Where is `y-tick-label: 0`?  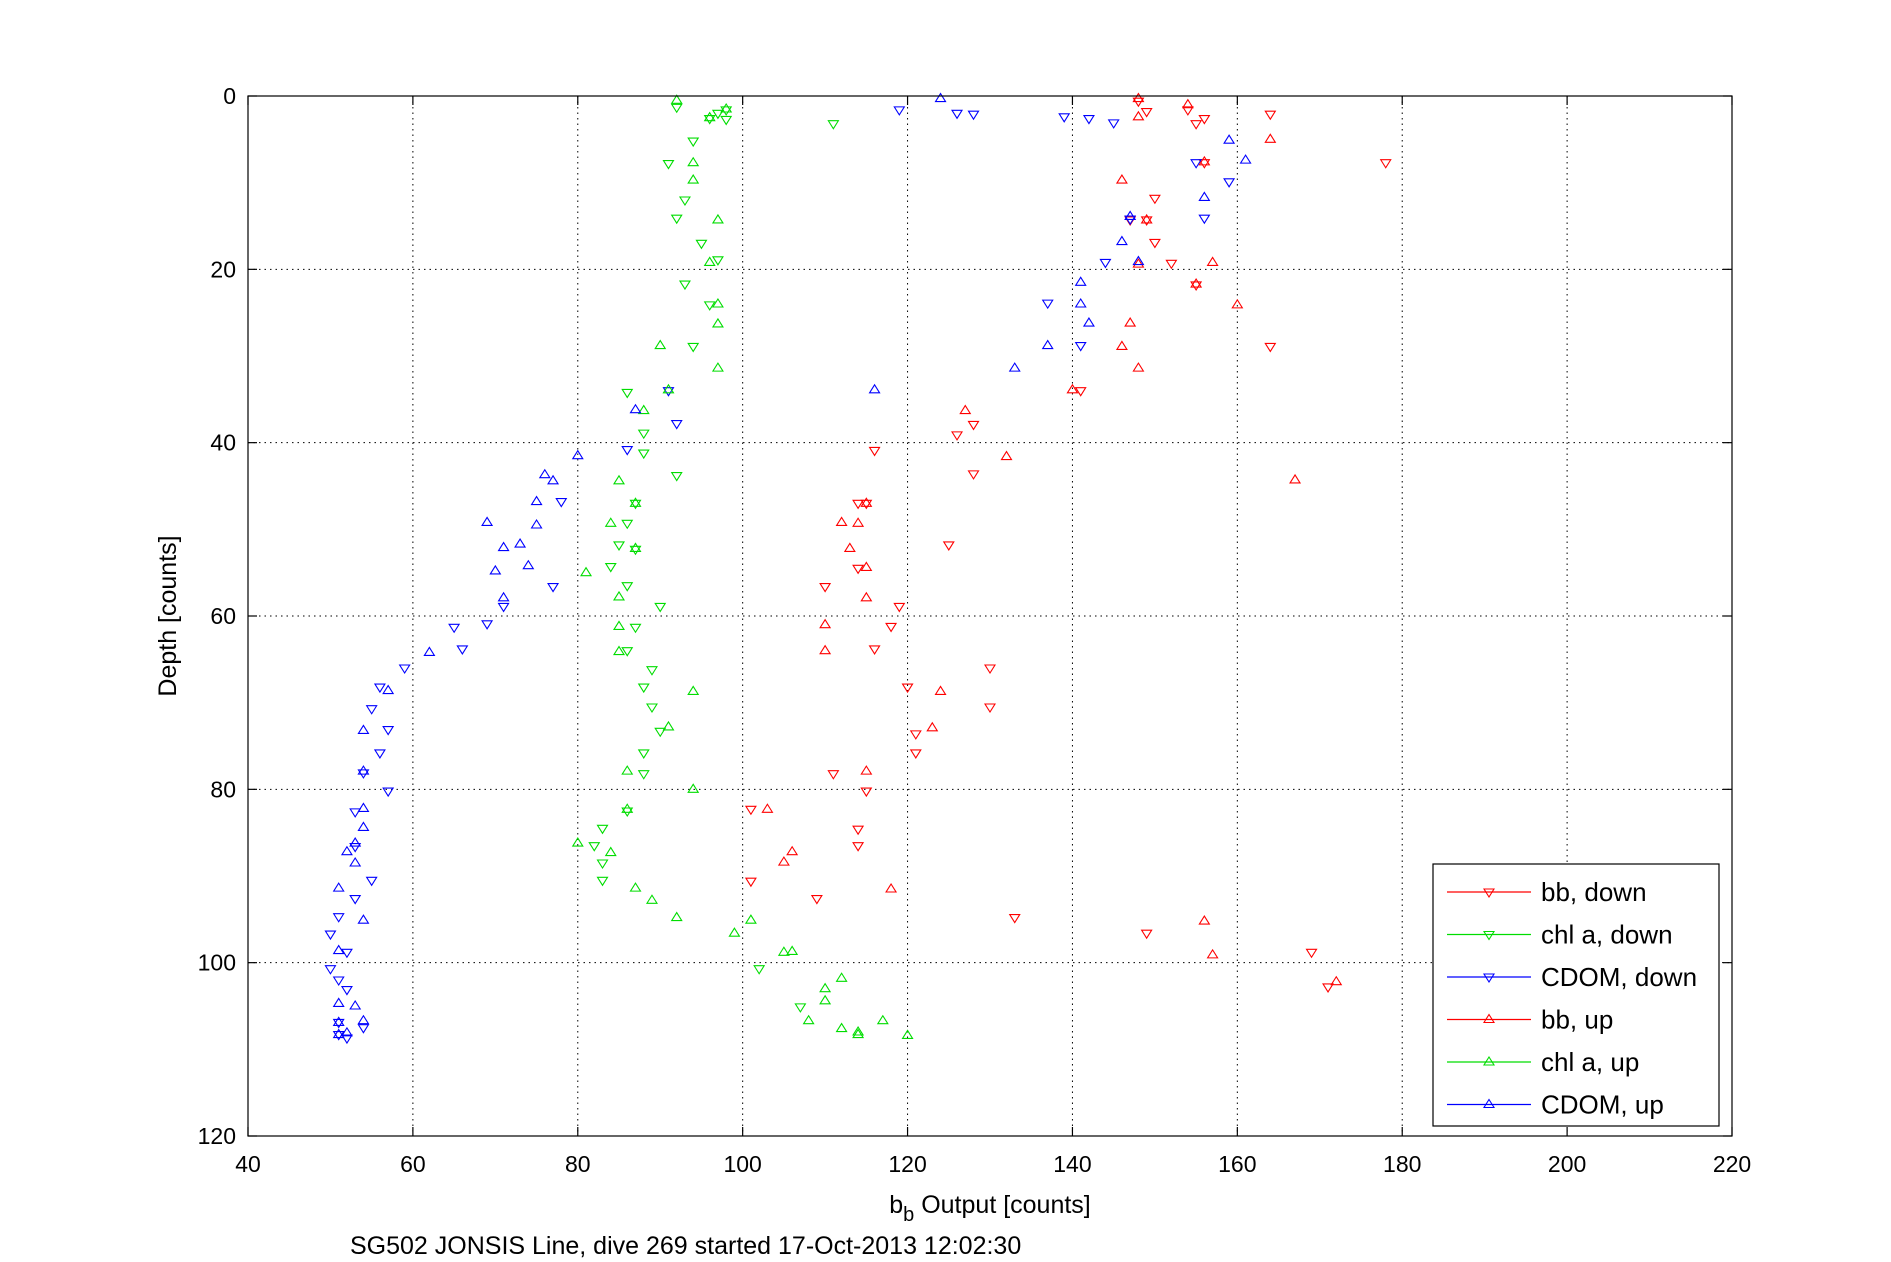 y-tick-label: 0 is located at coordinates (229, 96).